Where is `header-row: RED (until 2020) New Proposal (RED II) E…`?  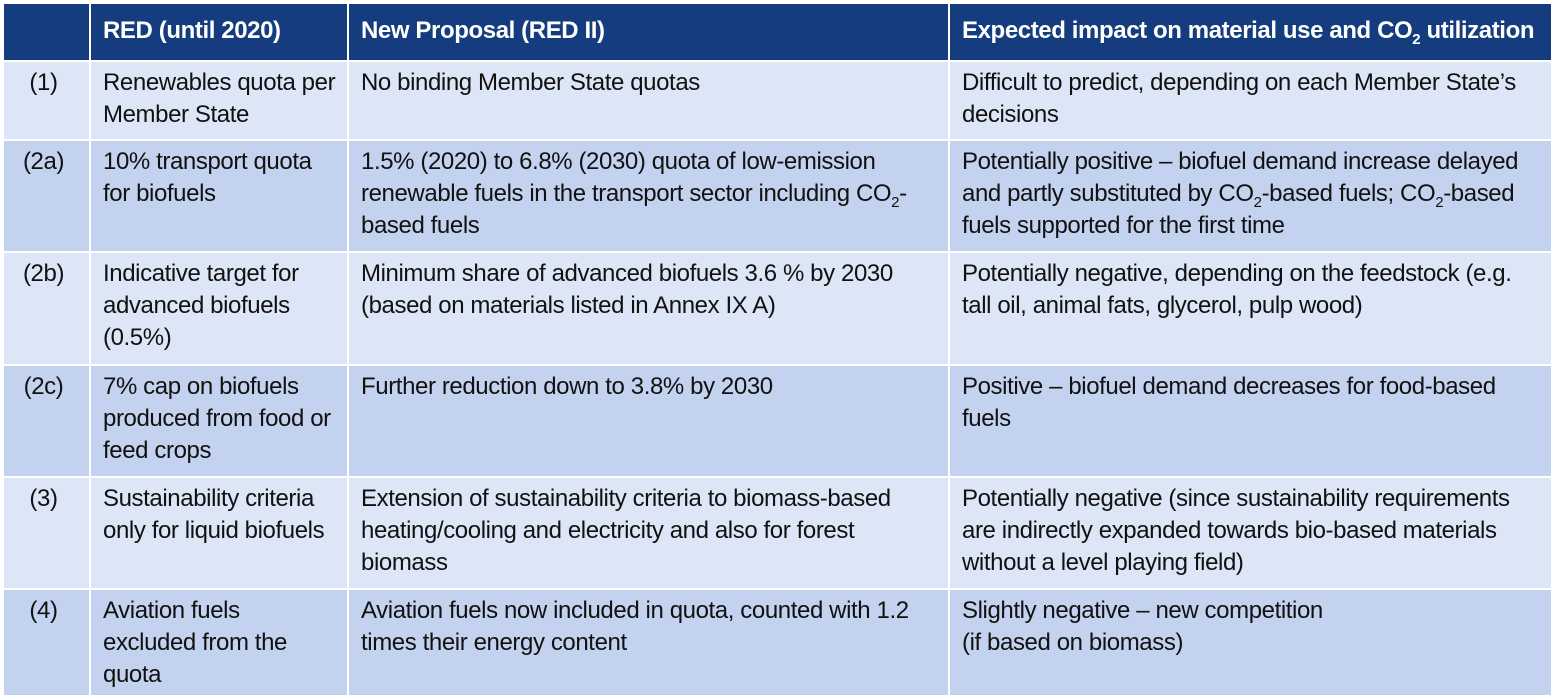 header-row: RED (until 2020) New Proposal (RED II) E… is located at coordinates (777, 32).